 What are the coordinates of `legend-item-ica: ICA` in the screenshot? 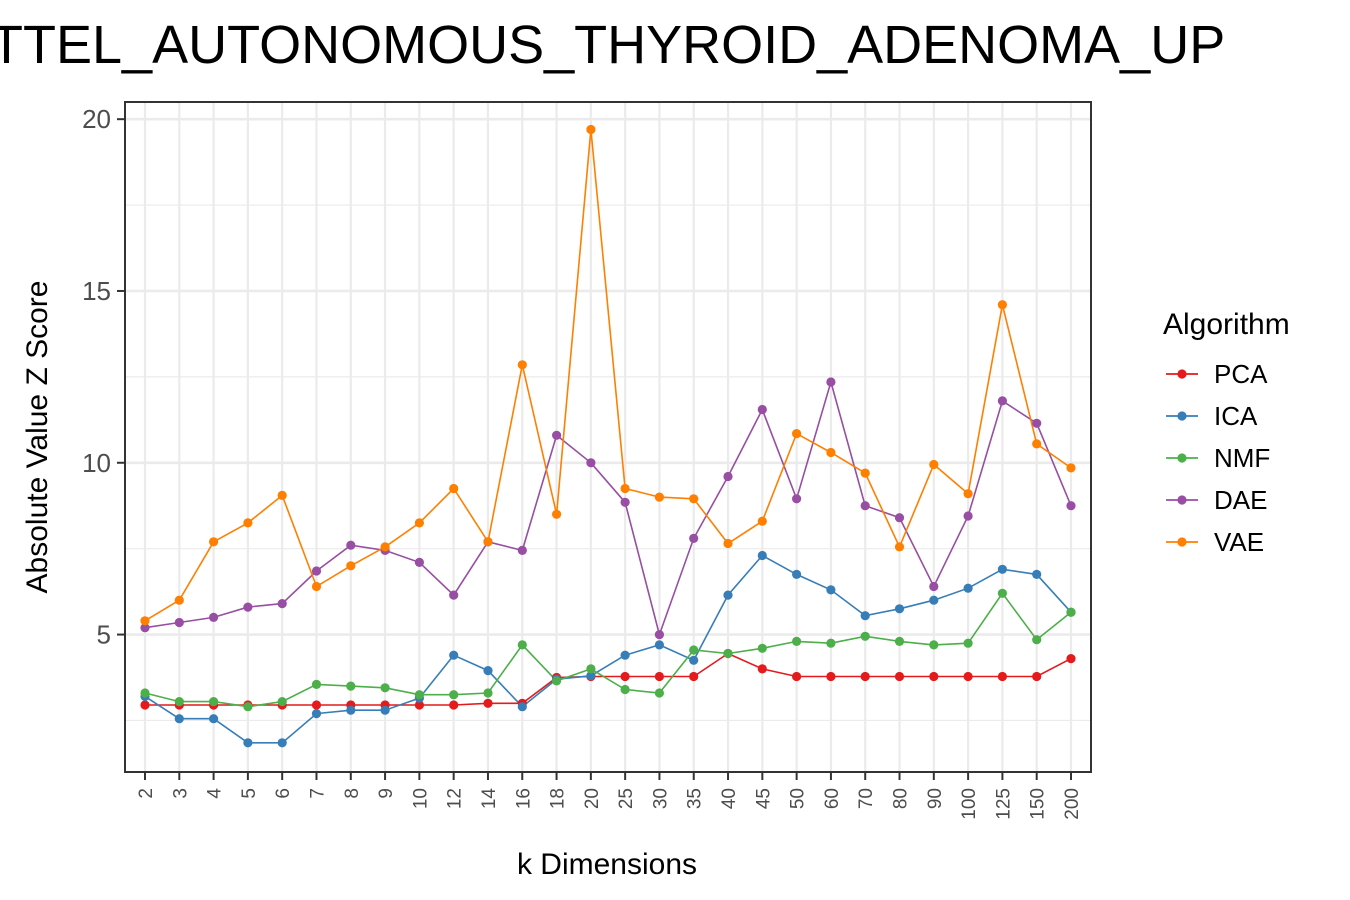 It's located at (1212, 416).